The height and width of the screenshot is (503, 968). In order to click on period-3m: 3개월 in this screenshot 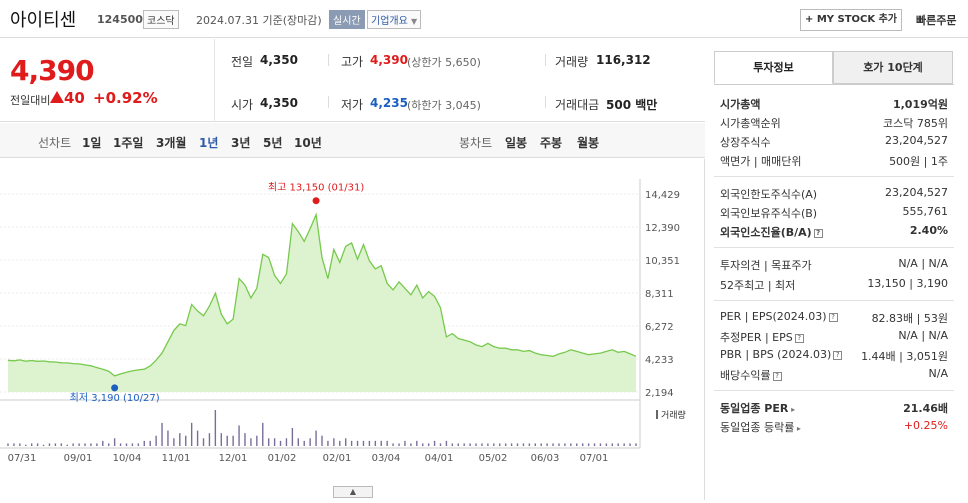, I will do `click(171, 143)`.